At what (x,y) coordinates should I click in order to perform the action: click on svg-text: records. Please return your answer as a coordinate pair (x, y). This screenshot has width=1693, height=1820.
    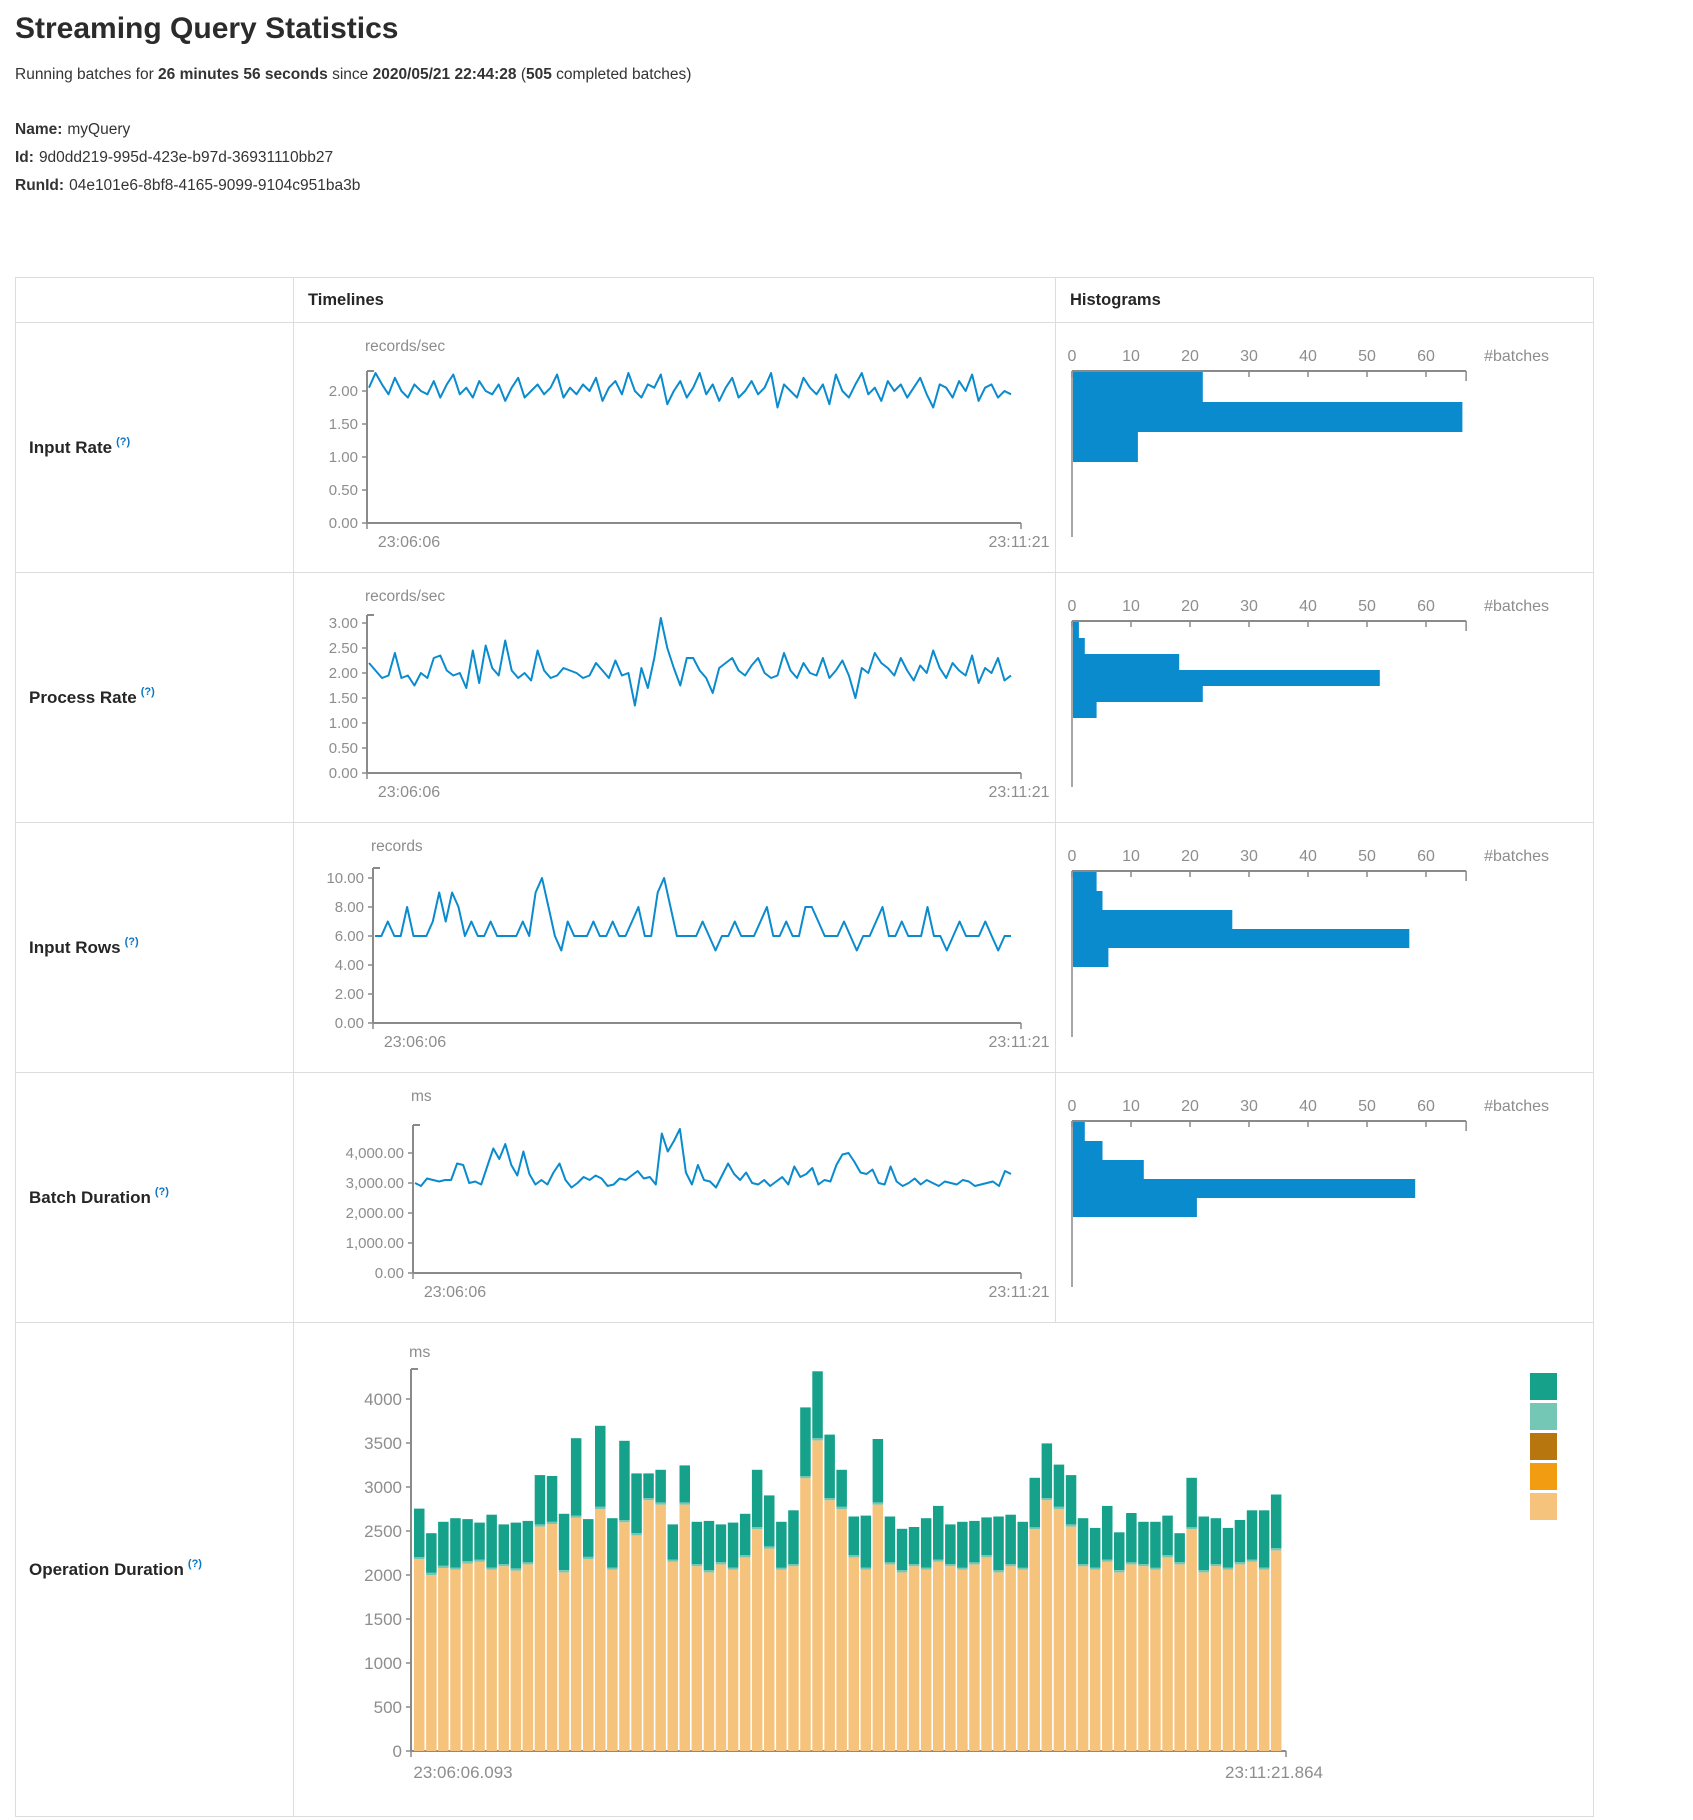
    Looking at the image, I should click on (397, 846).